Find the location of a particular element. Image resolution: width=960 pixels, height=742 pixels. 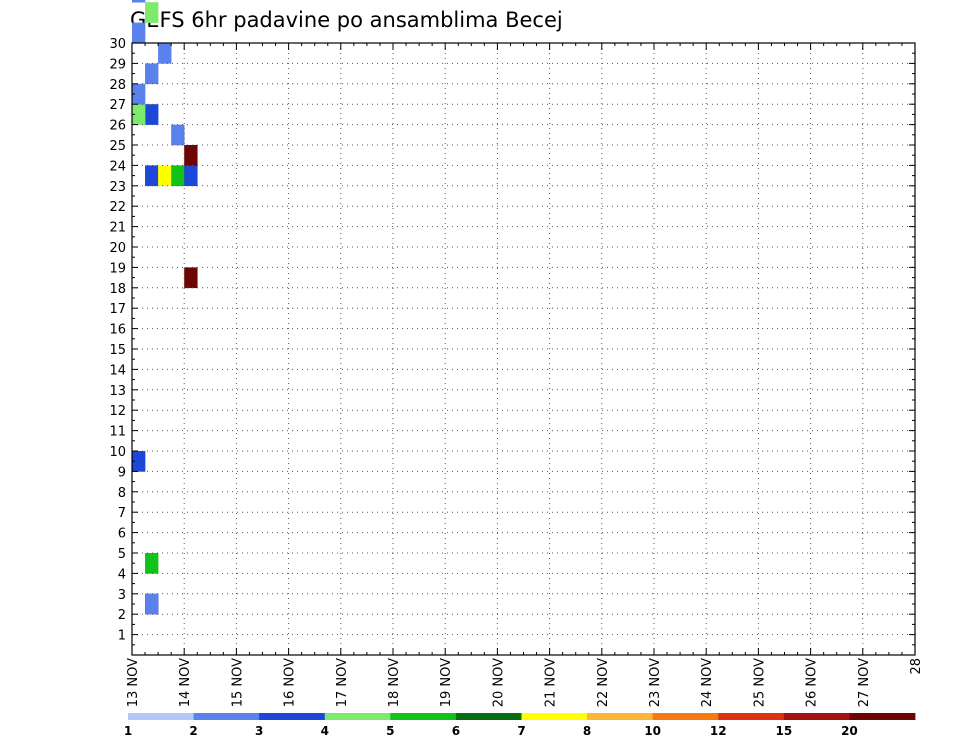

y-tick-label: 16 is located at coordinates (117, 330).